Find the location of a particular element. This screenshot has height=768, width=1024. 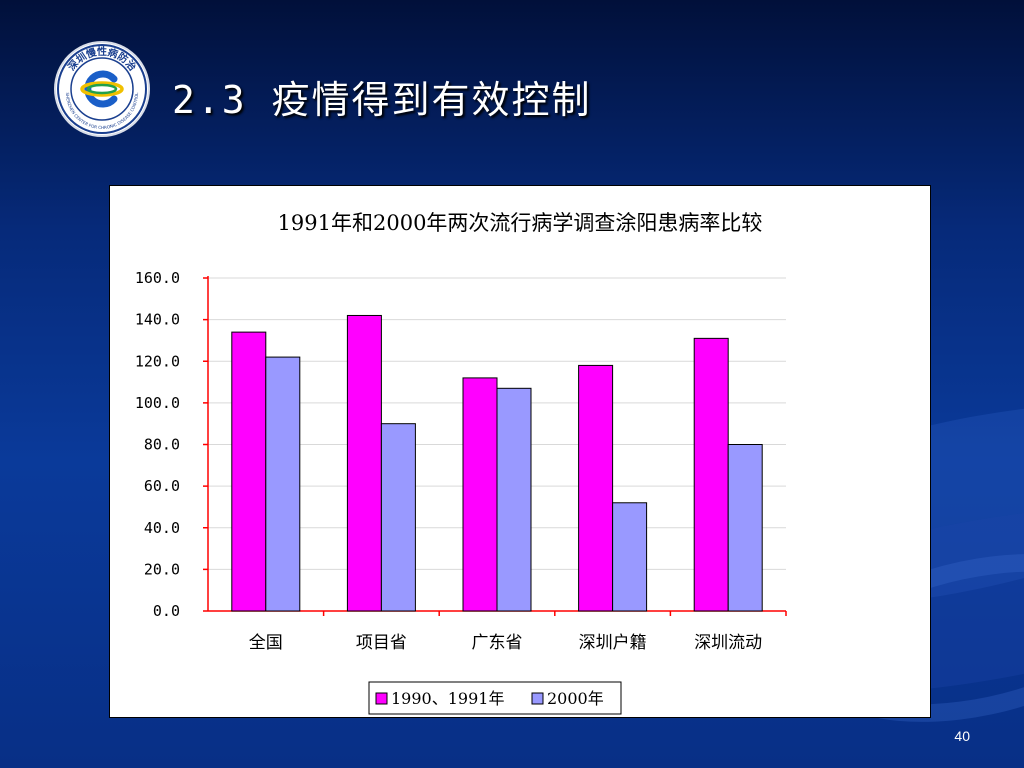

y-tick-label: 160.0 is located at coordinates (157, 278).